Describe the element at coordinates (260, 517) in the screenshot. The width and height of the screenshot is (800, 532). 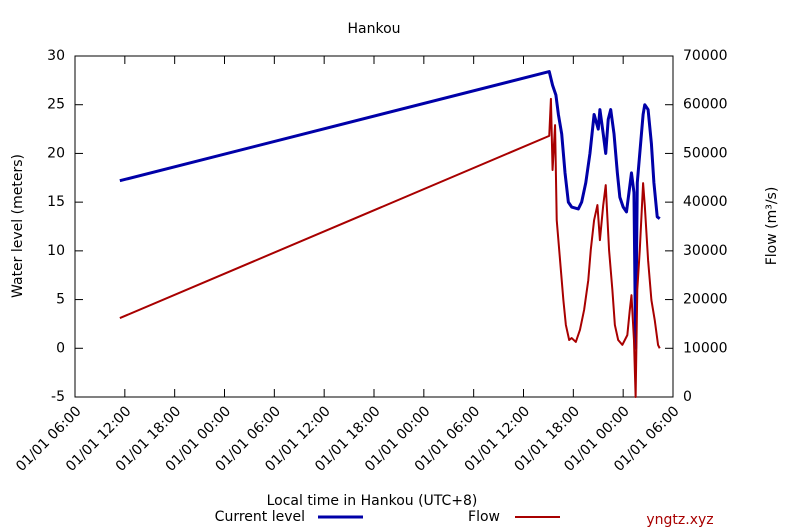
I see `legend-label: Current level` at that location.